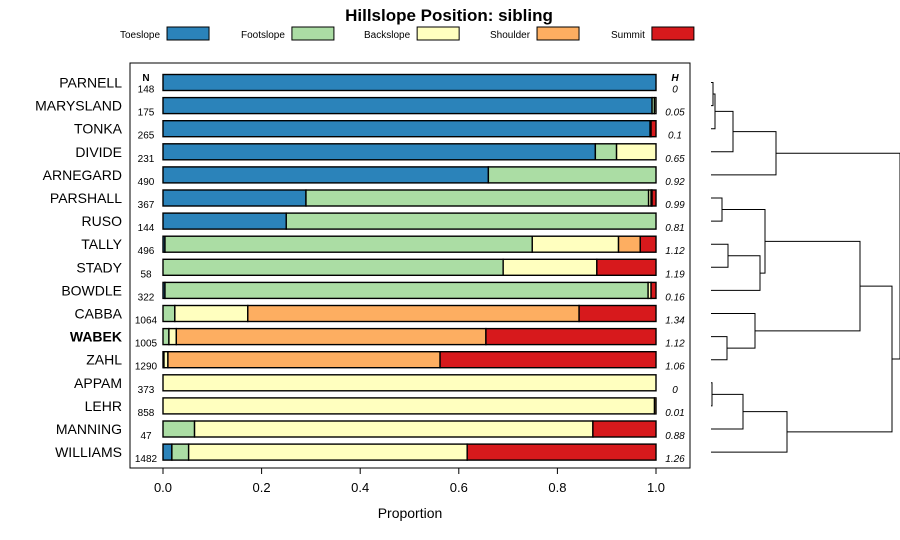  Describe the element at coordinates (449, 15) in the screenshot. I see `chart-title: Hillslope Position: sibling` at that location.